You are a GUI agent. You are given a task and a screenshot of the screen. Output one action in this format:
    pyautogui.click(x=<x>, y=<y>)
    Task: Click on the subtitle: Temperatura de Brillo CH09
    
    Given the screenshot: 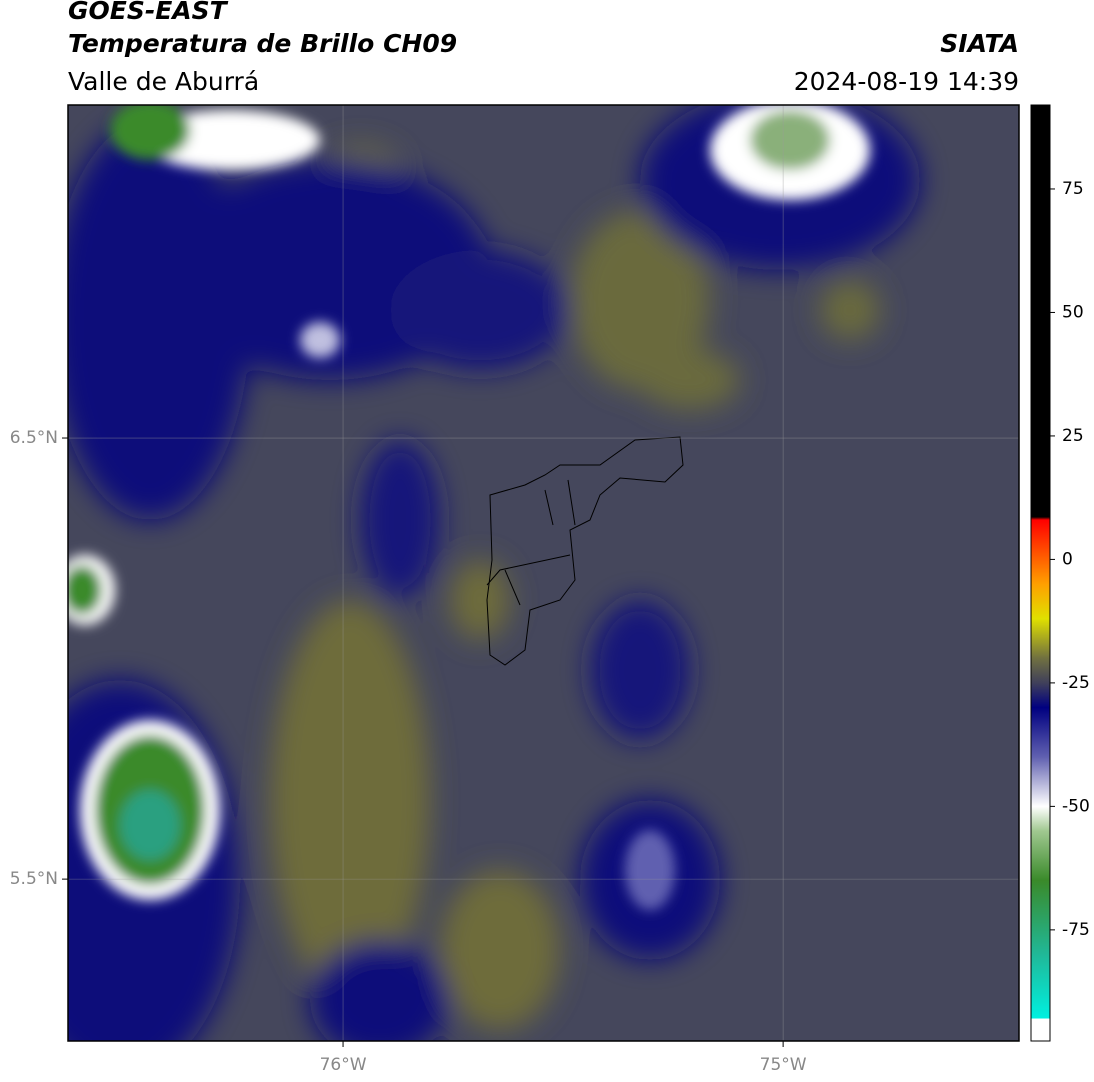 What is the action you would take?
    pyautogui.click(x=262, y=43)
    